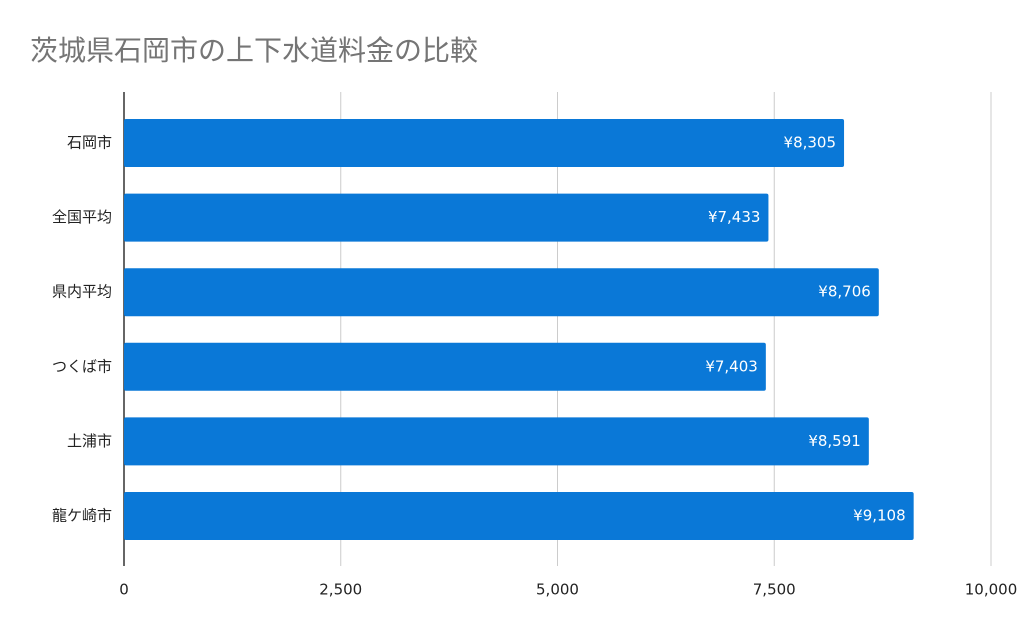 The height and width of the screenshot is (633, 1024). I want to click on x-tick-label: 0, so click(124, 590).